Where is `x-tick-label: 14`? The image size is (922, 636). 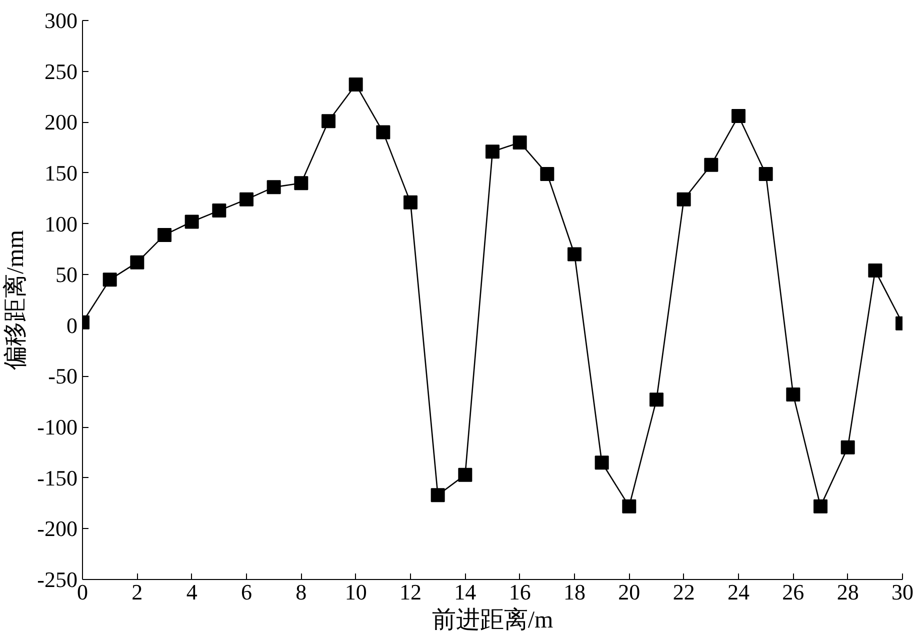
x-tick-label: 14 is located at coordinates (465, 592).